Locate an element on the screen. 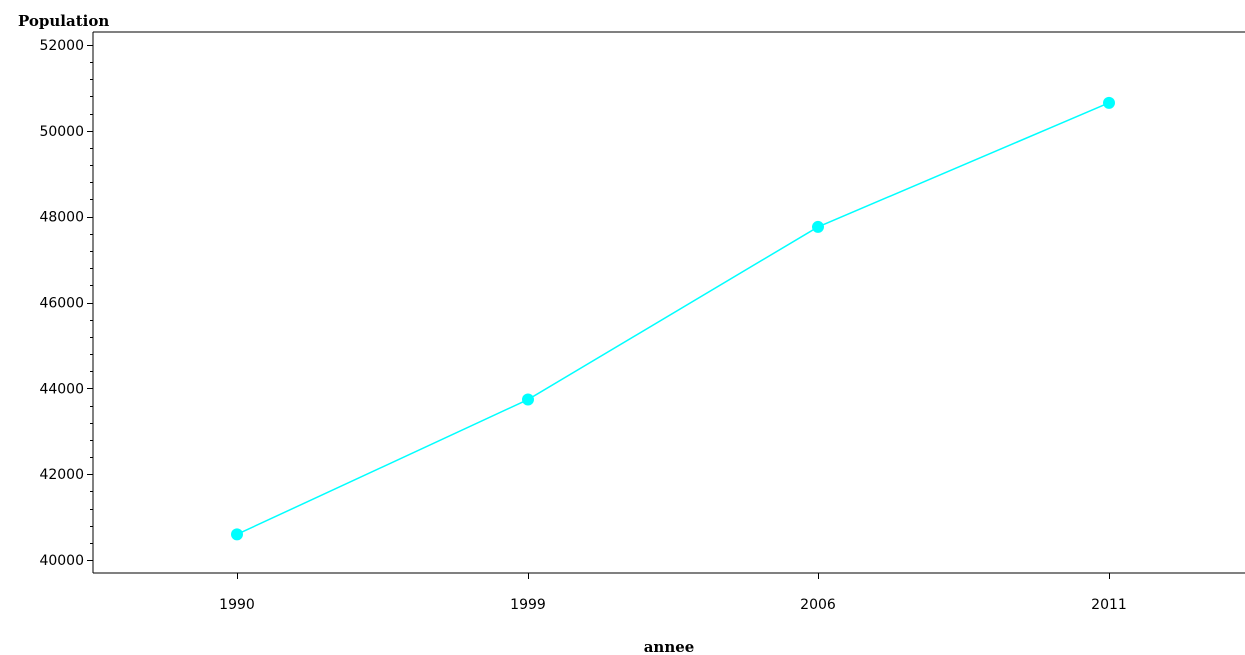  y-tick-label: 40000 is located at coordinates (61, 561).